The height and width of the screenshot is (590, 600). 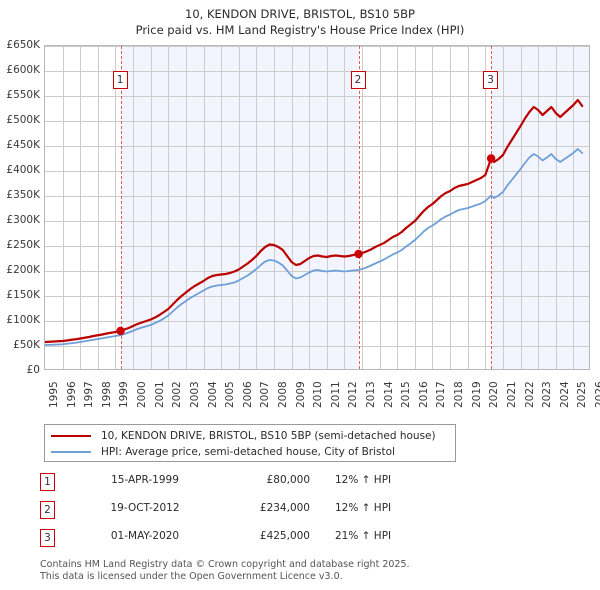 I want to click on table-row: 2 19-OCT-2012 £234,000 12% ↑ HPI, so click(x=280, y=512).